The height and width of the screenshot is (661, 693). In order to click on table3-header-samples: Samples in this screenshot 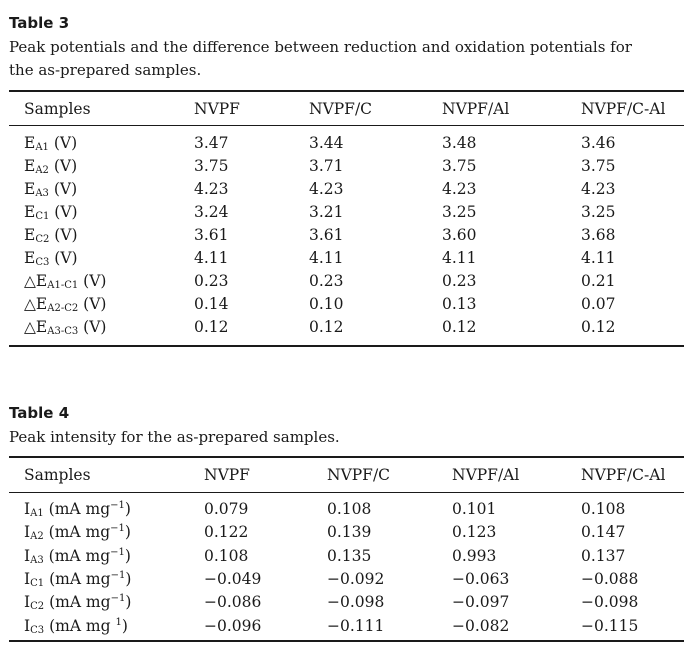, I will do `click(57, 109)`.